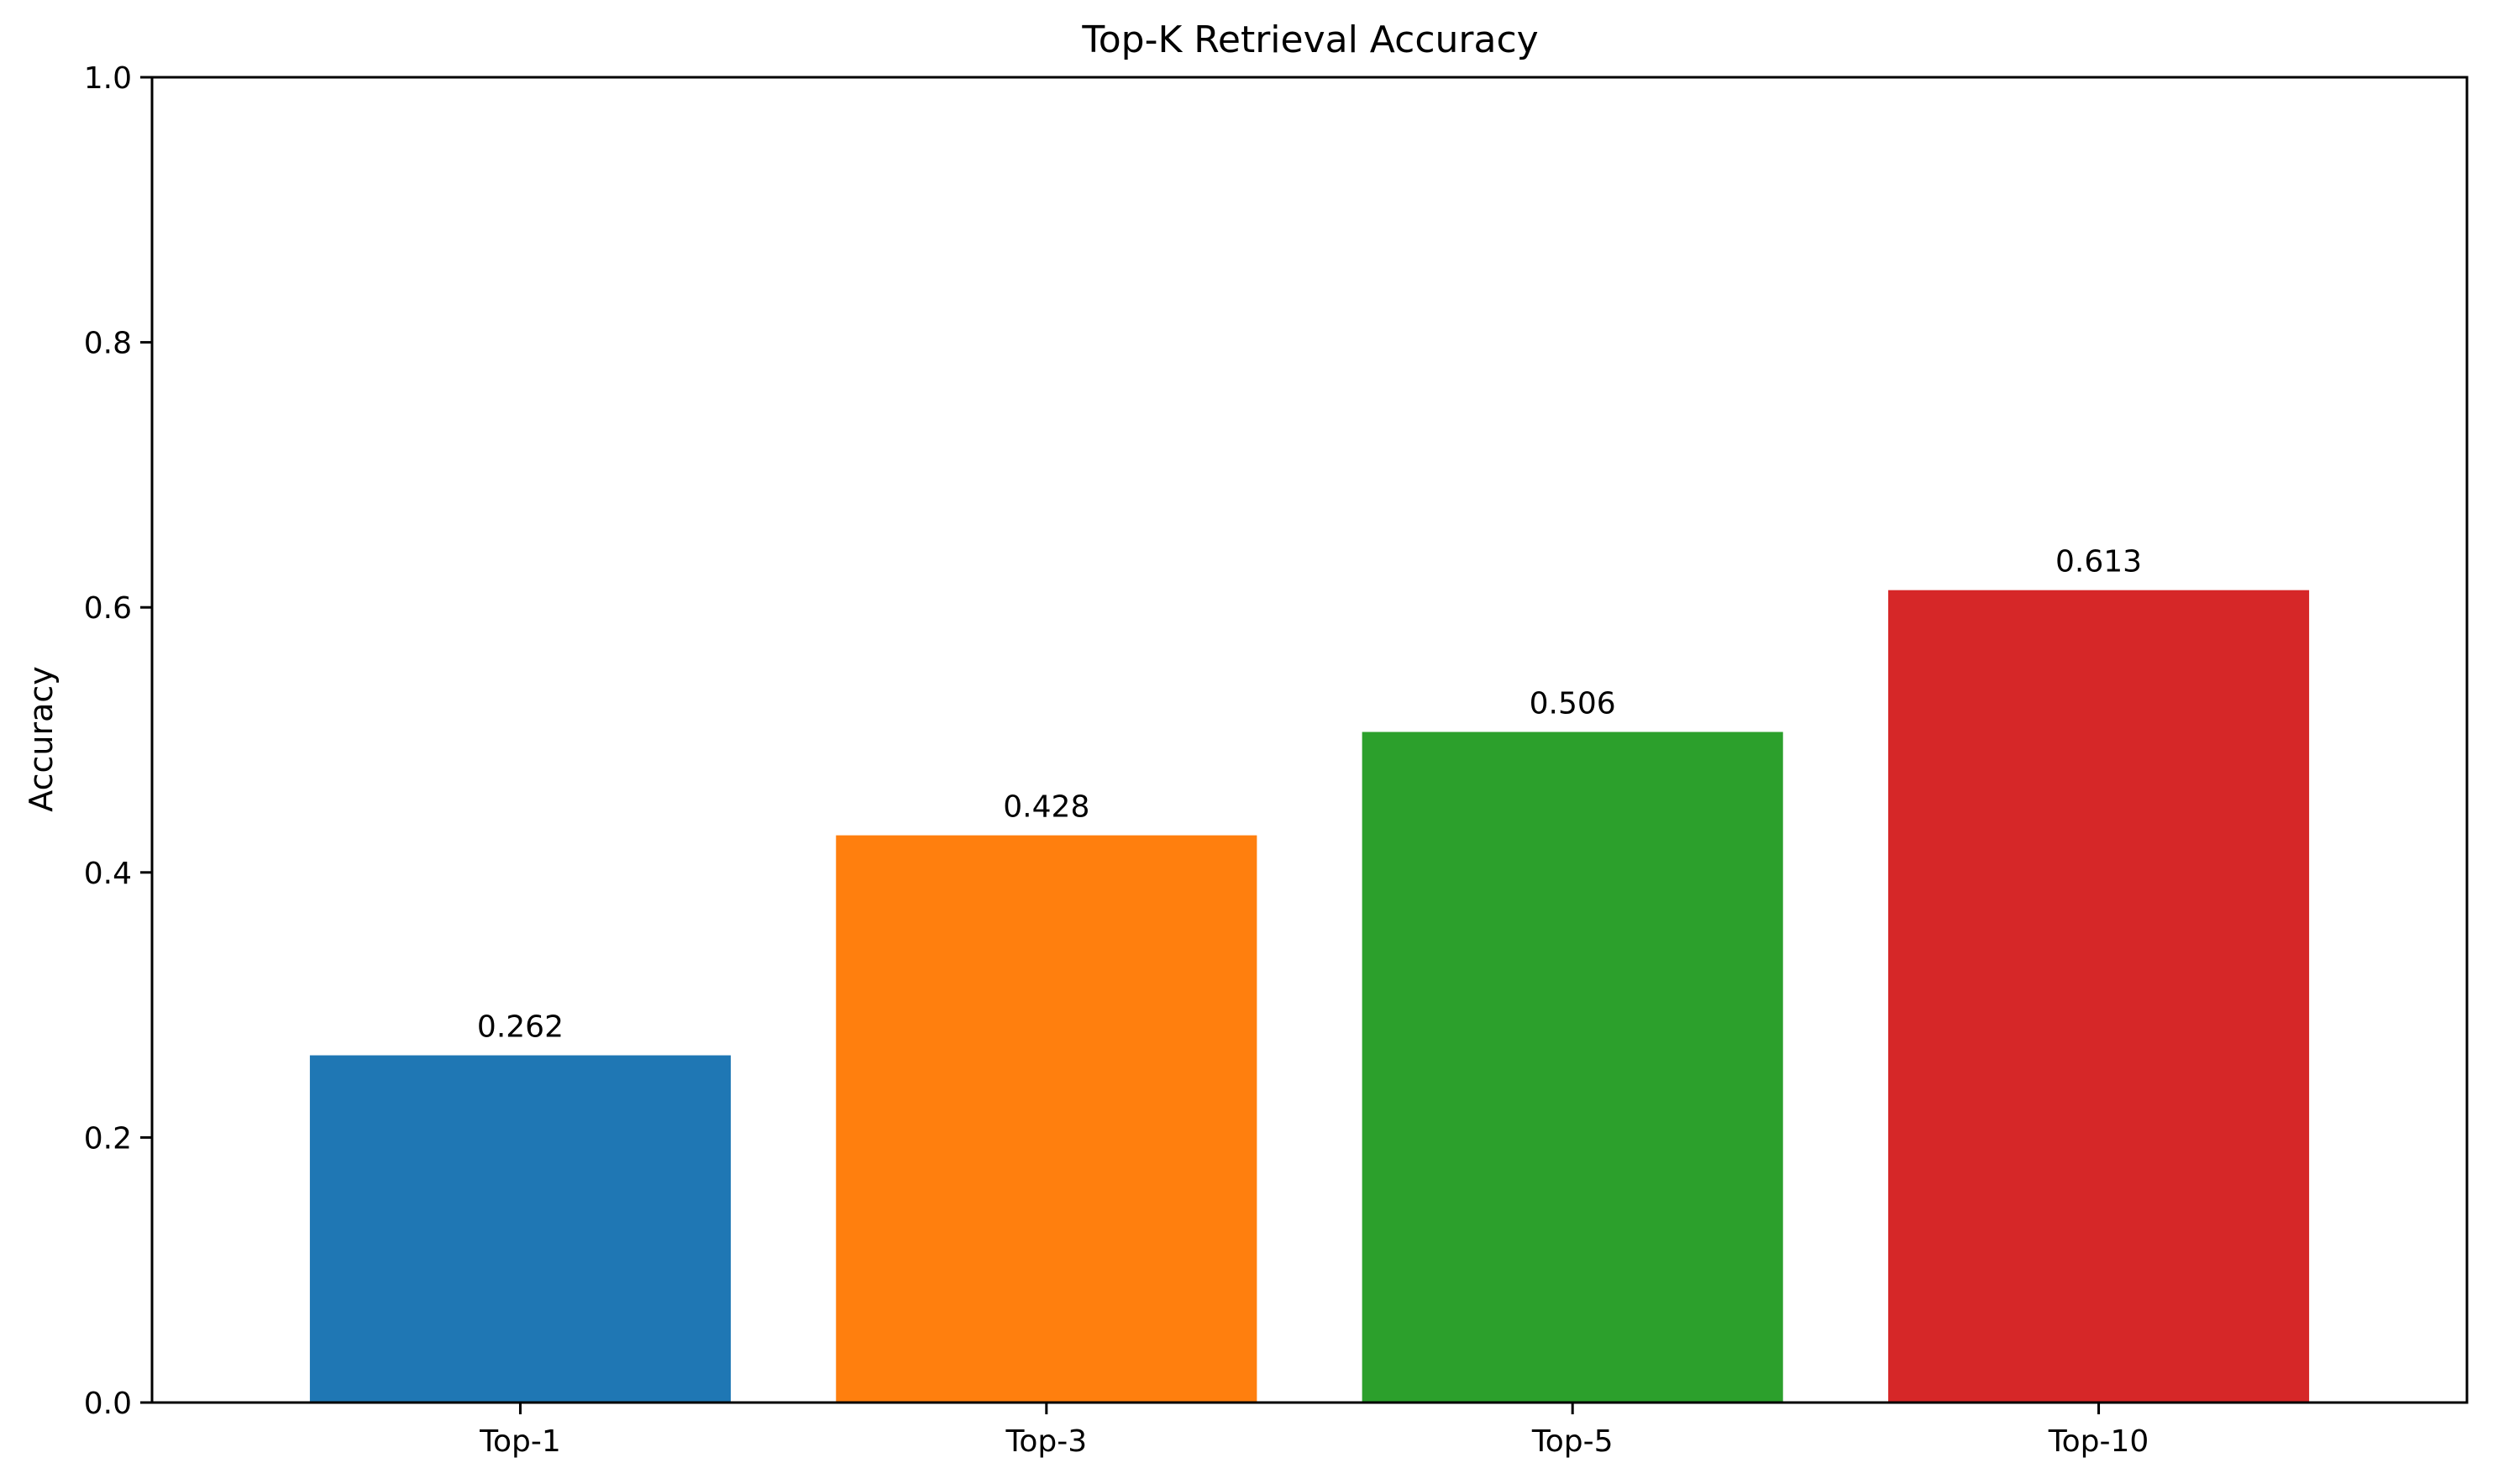  I want to click on bar-value-label: 0.613, so click(2098, 562).